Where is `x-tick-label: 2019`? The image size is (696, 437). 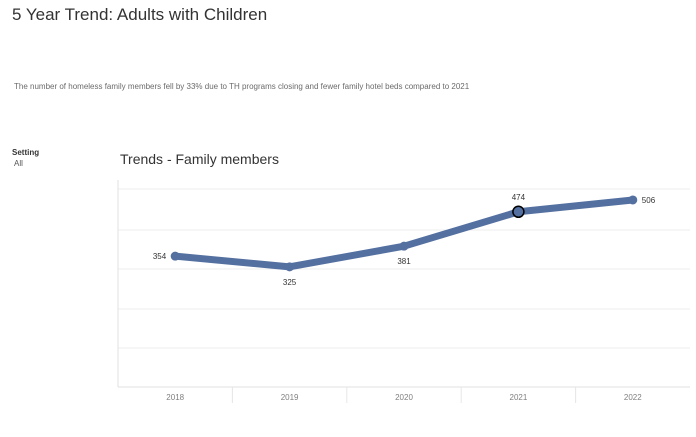 x-tick-label: 2019 is located at coordinates (290, 397).